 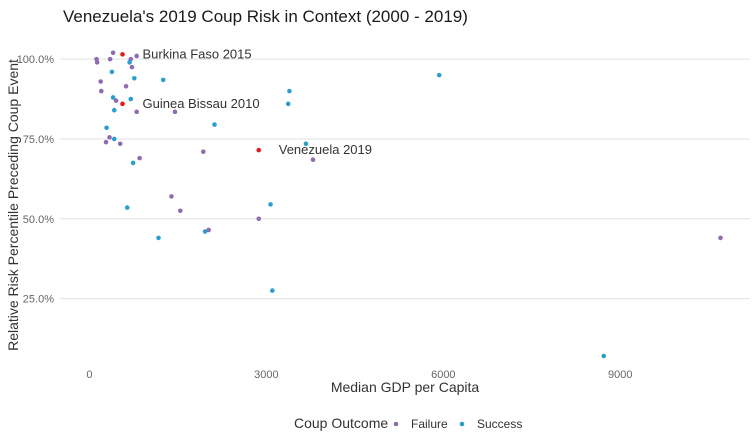 I want to click on y-tick-label: 75.0%, so click(x=38, y=140).